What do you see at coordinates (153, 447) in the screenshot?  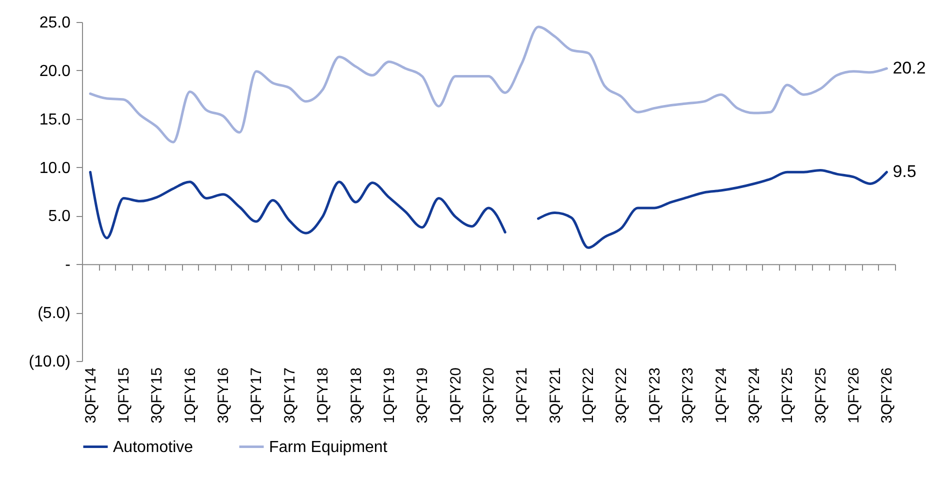 I see `legend-label: Automotive` at bounding box center [153, 447].